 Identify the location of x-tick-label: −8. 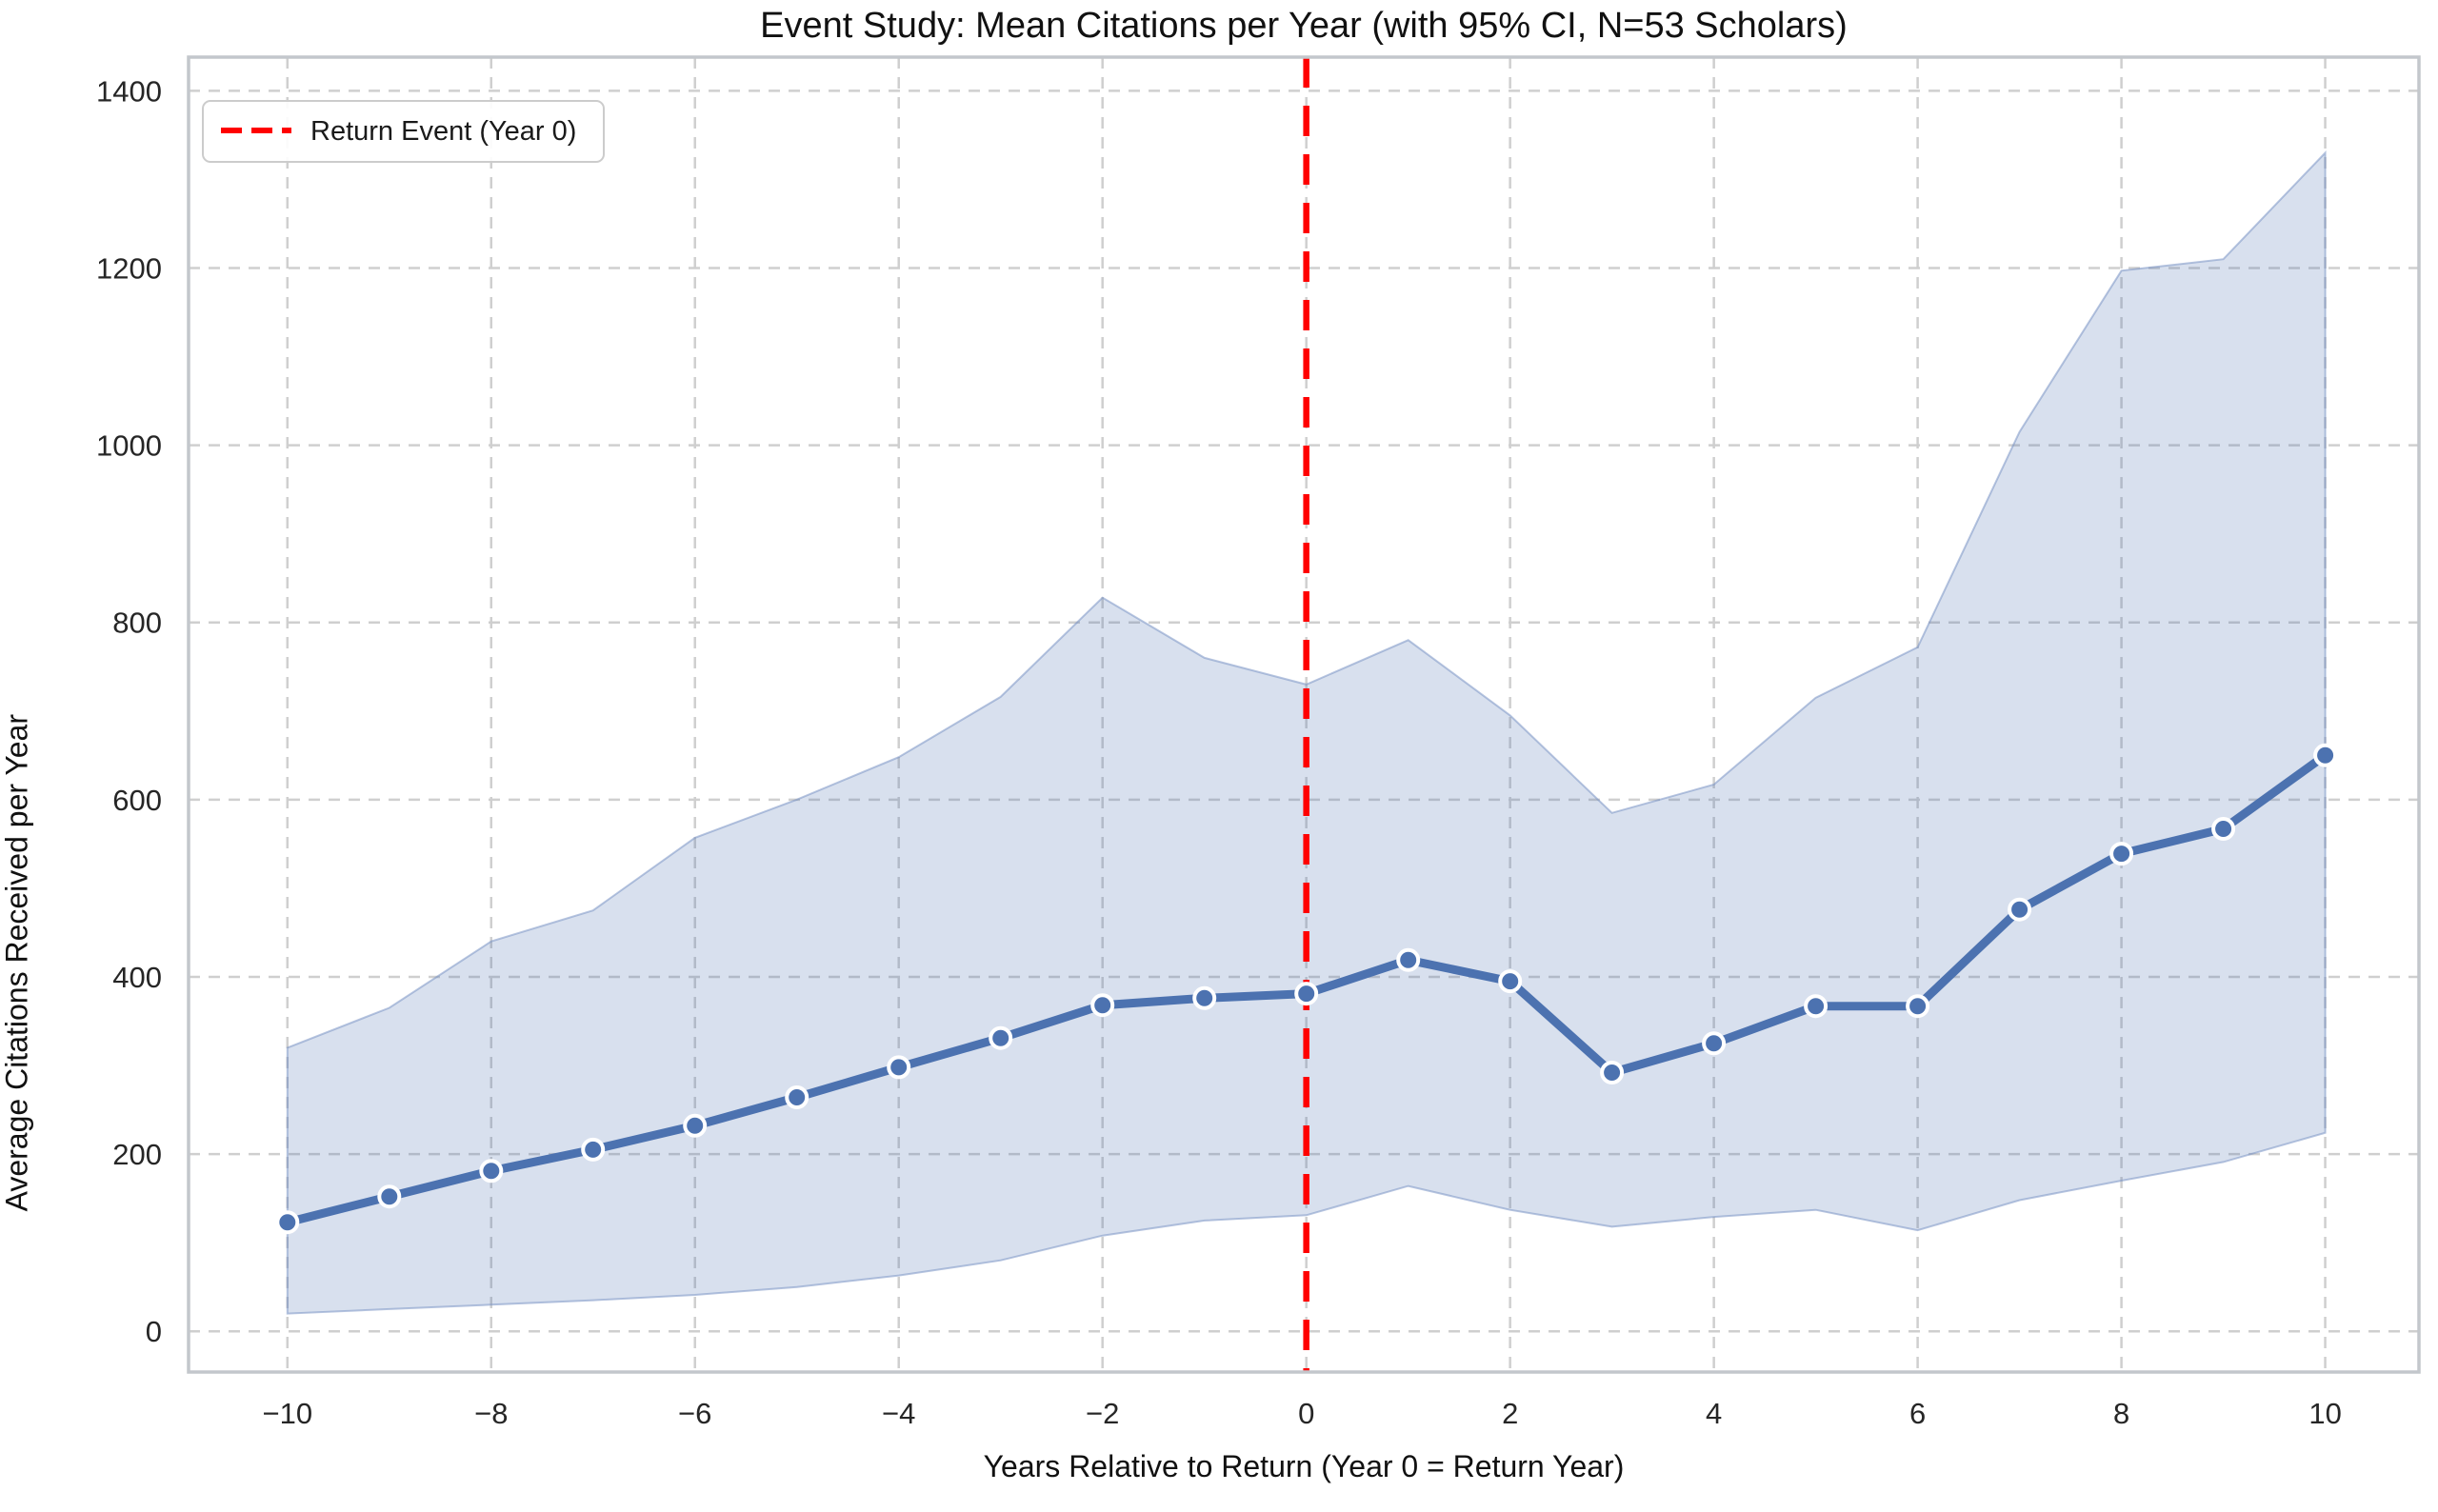
(491, 1413).